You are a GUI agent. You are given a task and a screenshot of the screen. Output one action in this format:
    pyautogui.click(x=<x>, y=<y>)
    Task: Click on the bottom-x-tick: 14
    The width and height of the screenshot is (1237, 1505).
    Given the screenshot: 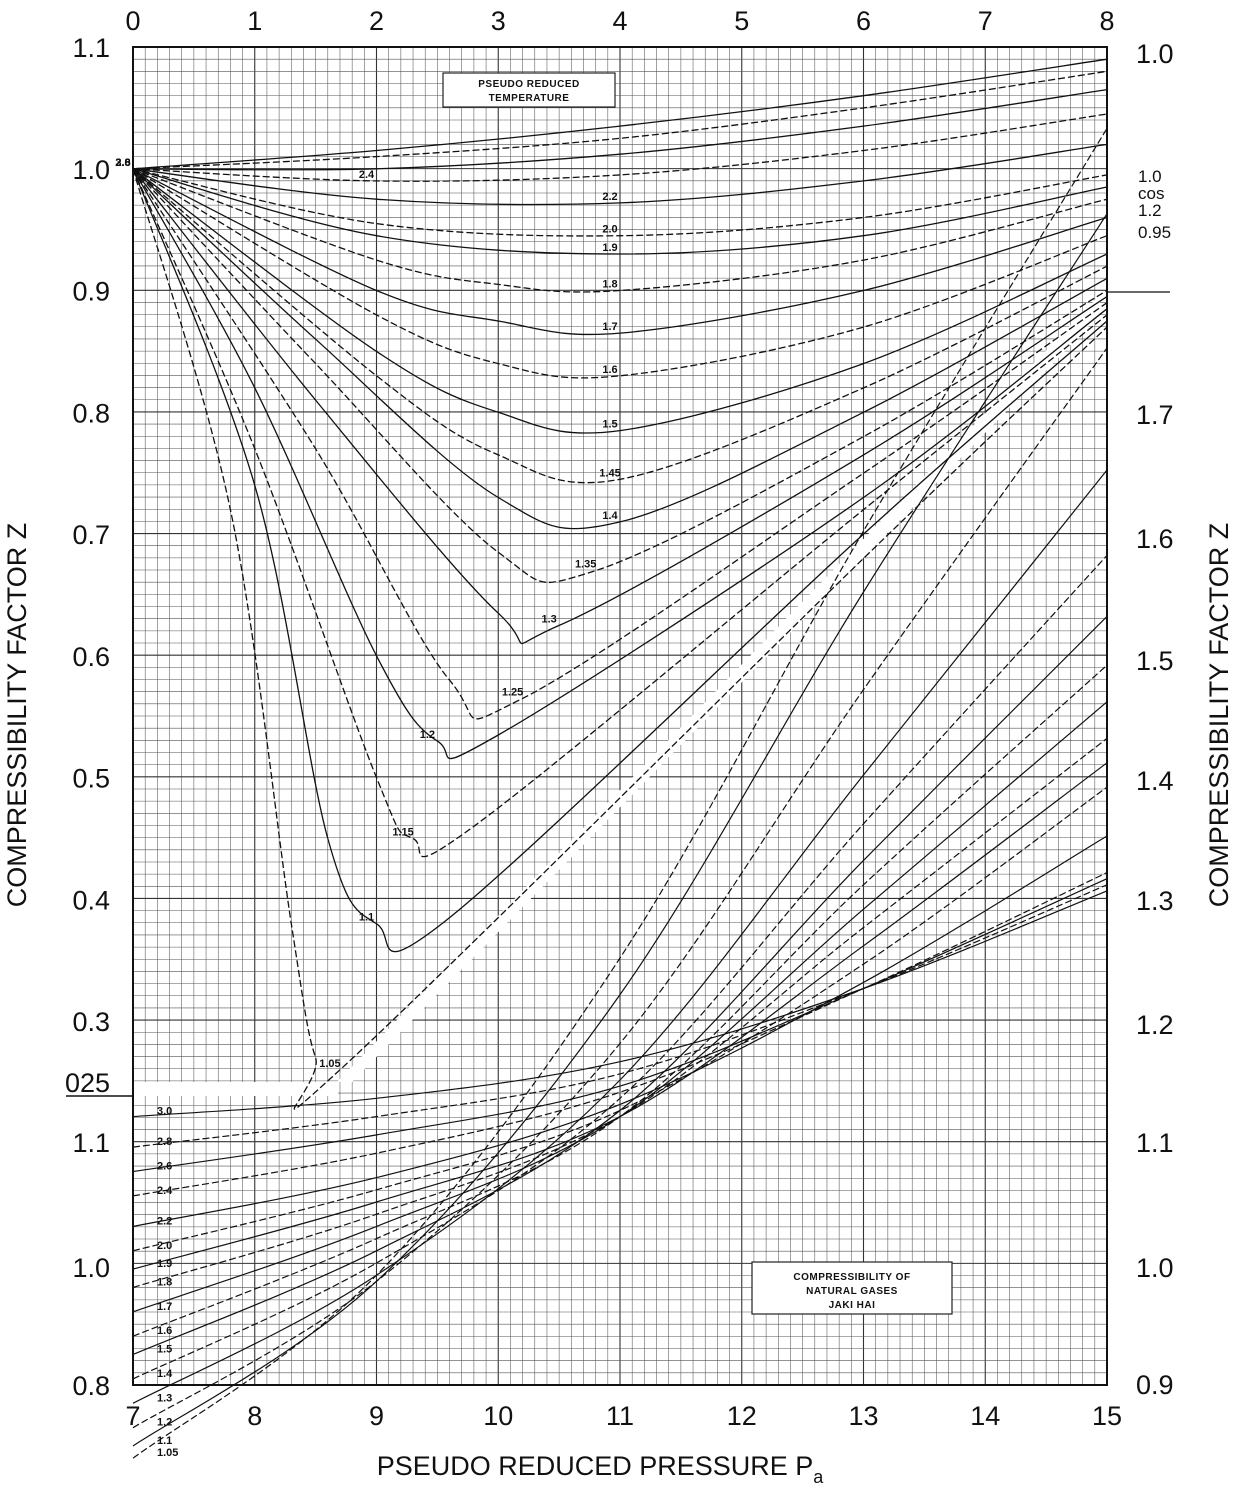 What is the action you would take?
    pyautogui.click(x=985, y=1416)
    